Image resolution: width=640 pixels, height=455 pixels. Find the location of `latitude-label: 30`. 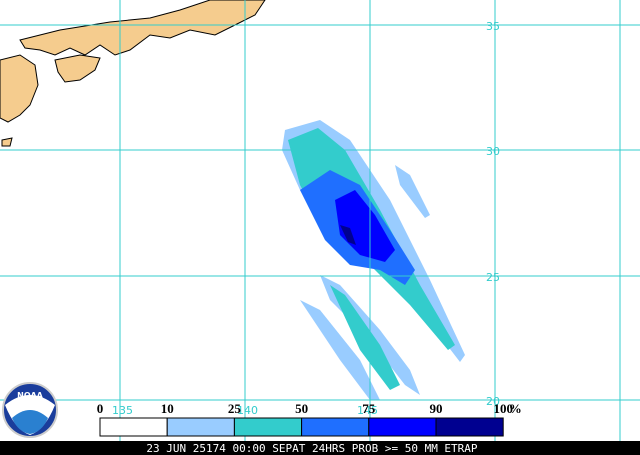

latitude-label: 30 is located at coordinates (493, 151).